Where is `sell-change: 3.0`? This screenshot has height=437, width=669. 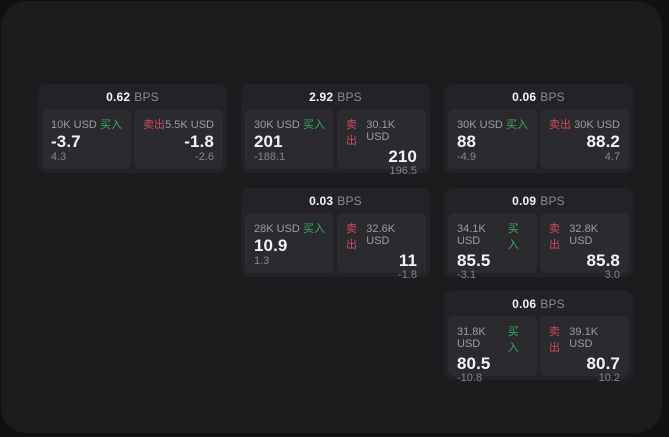 sell-change: 3.0 is located at coordinates (612, 275).